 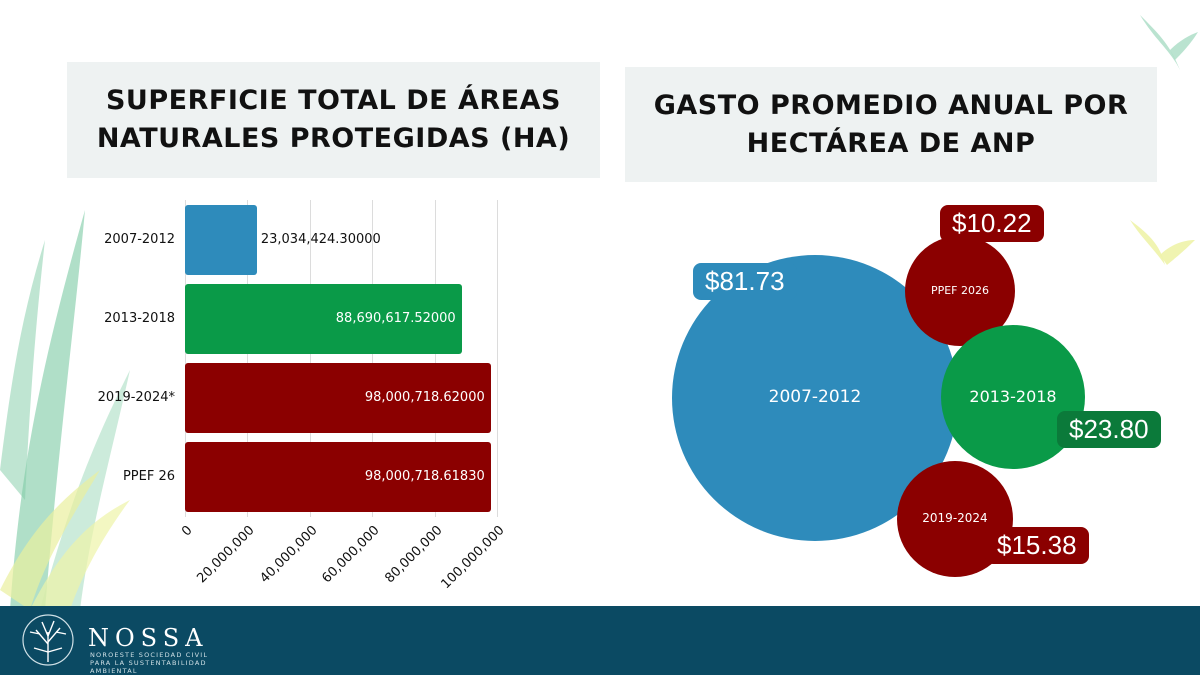 What do you see at coordinates (48, 640) in the screenshot?
I see `nossa-logo-icon` at bounding box center [48, 640].